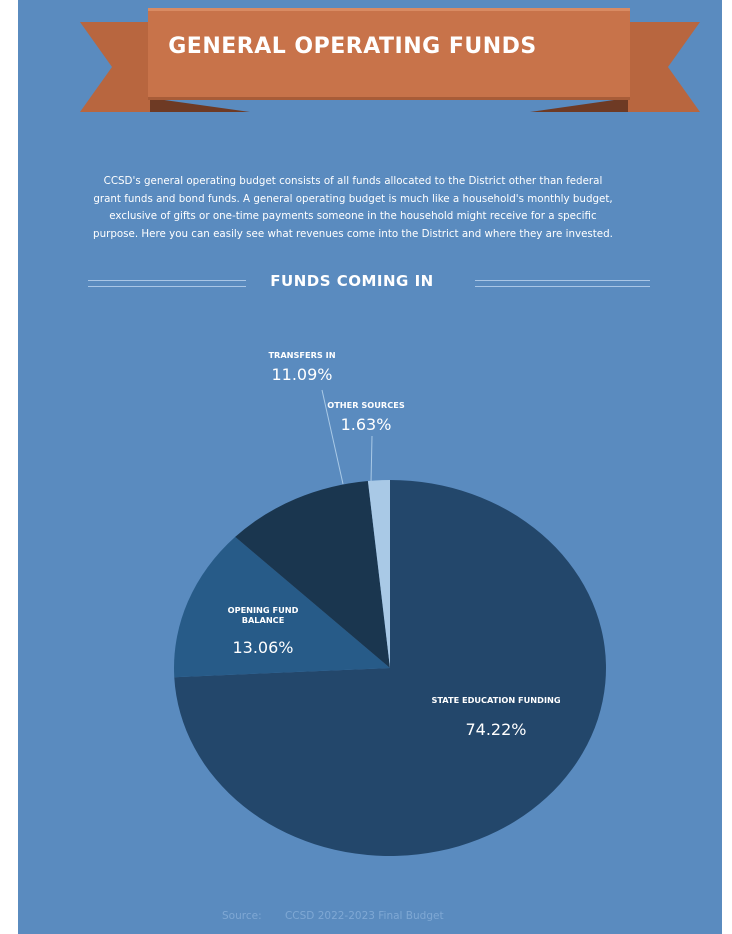  What do you see at coordinates (312, 574) in the screenshot?
I see `pie-slice-transfers-in` at bounding box center [312, 574].